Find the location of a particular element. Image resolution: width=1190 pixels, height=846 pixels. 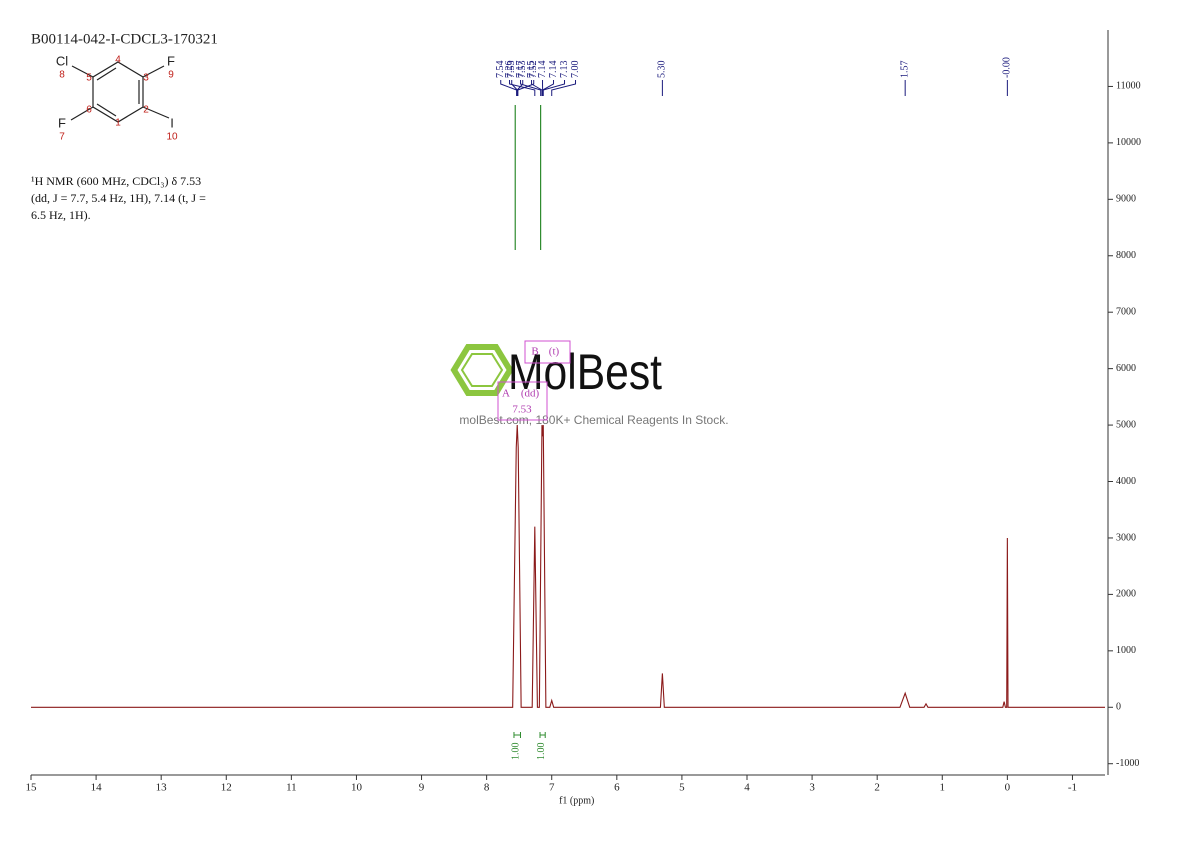

description-line: ¹H NMR (600 MHz, CDCl₃) δ 7.53 is located at coordinates (116, 181).